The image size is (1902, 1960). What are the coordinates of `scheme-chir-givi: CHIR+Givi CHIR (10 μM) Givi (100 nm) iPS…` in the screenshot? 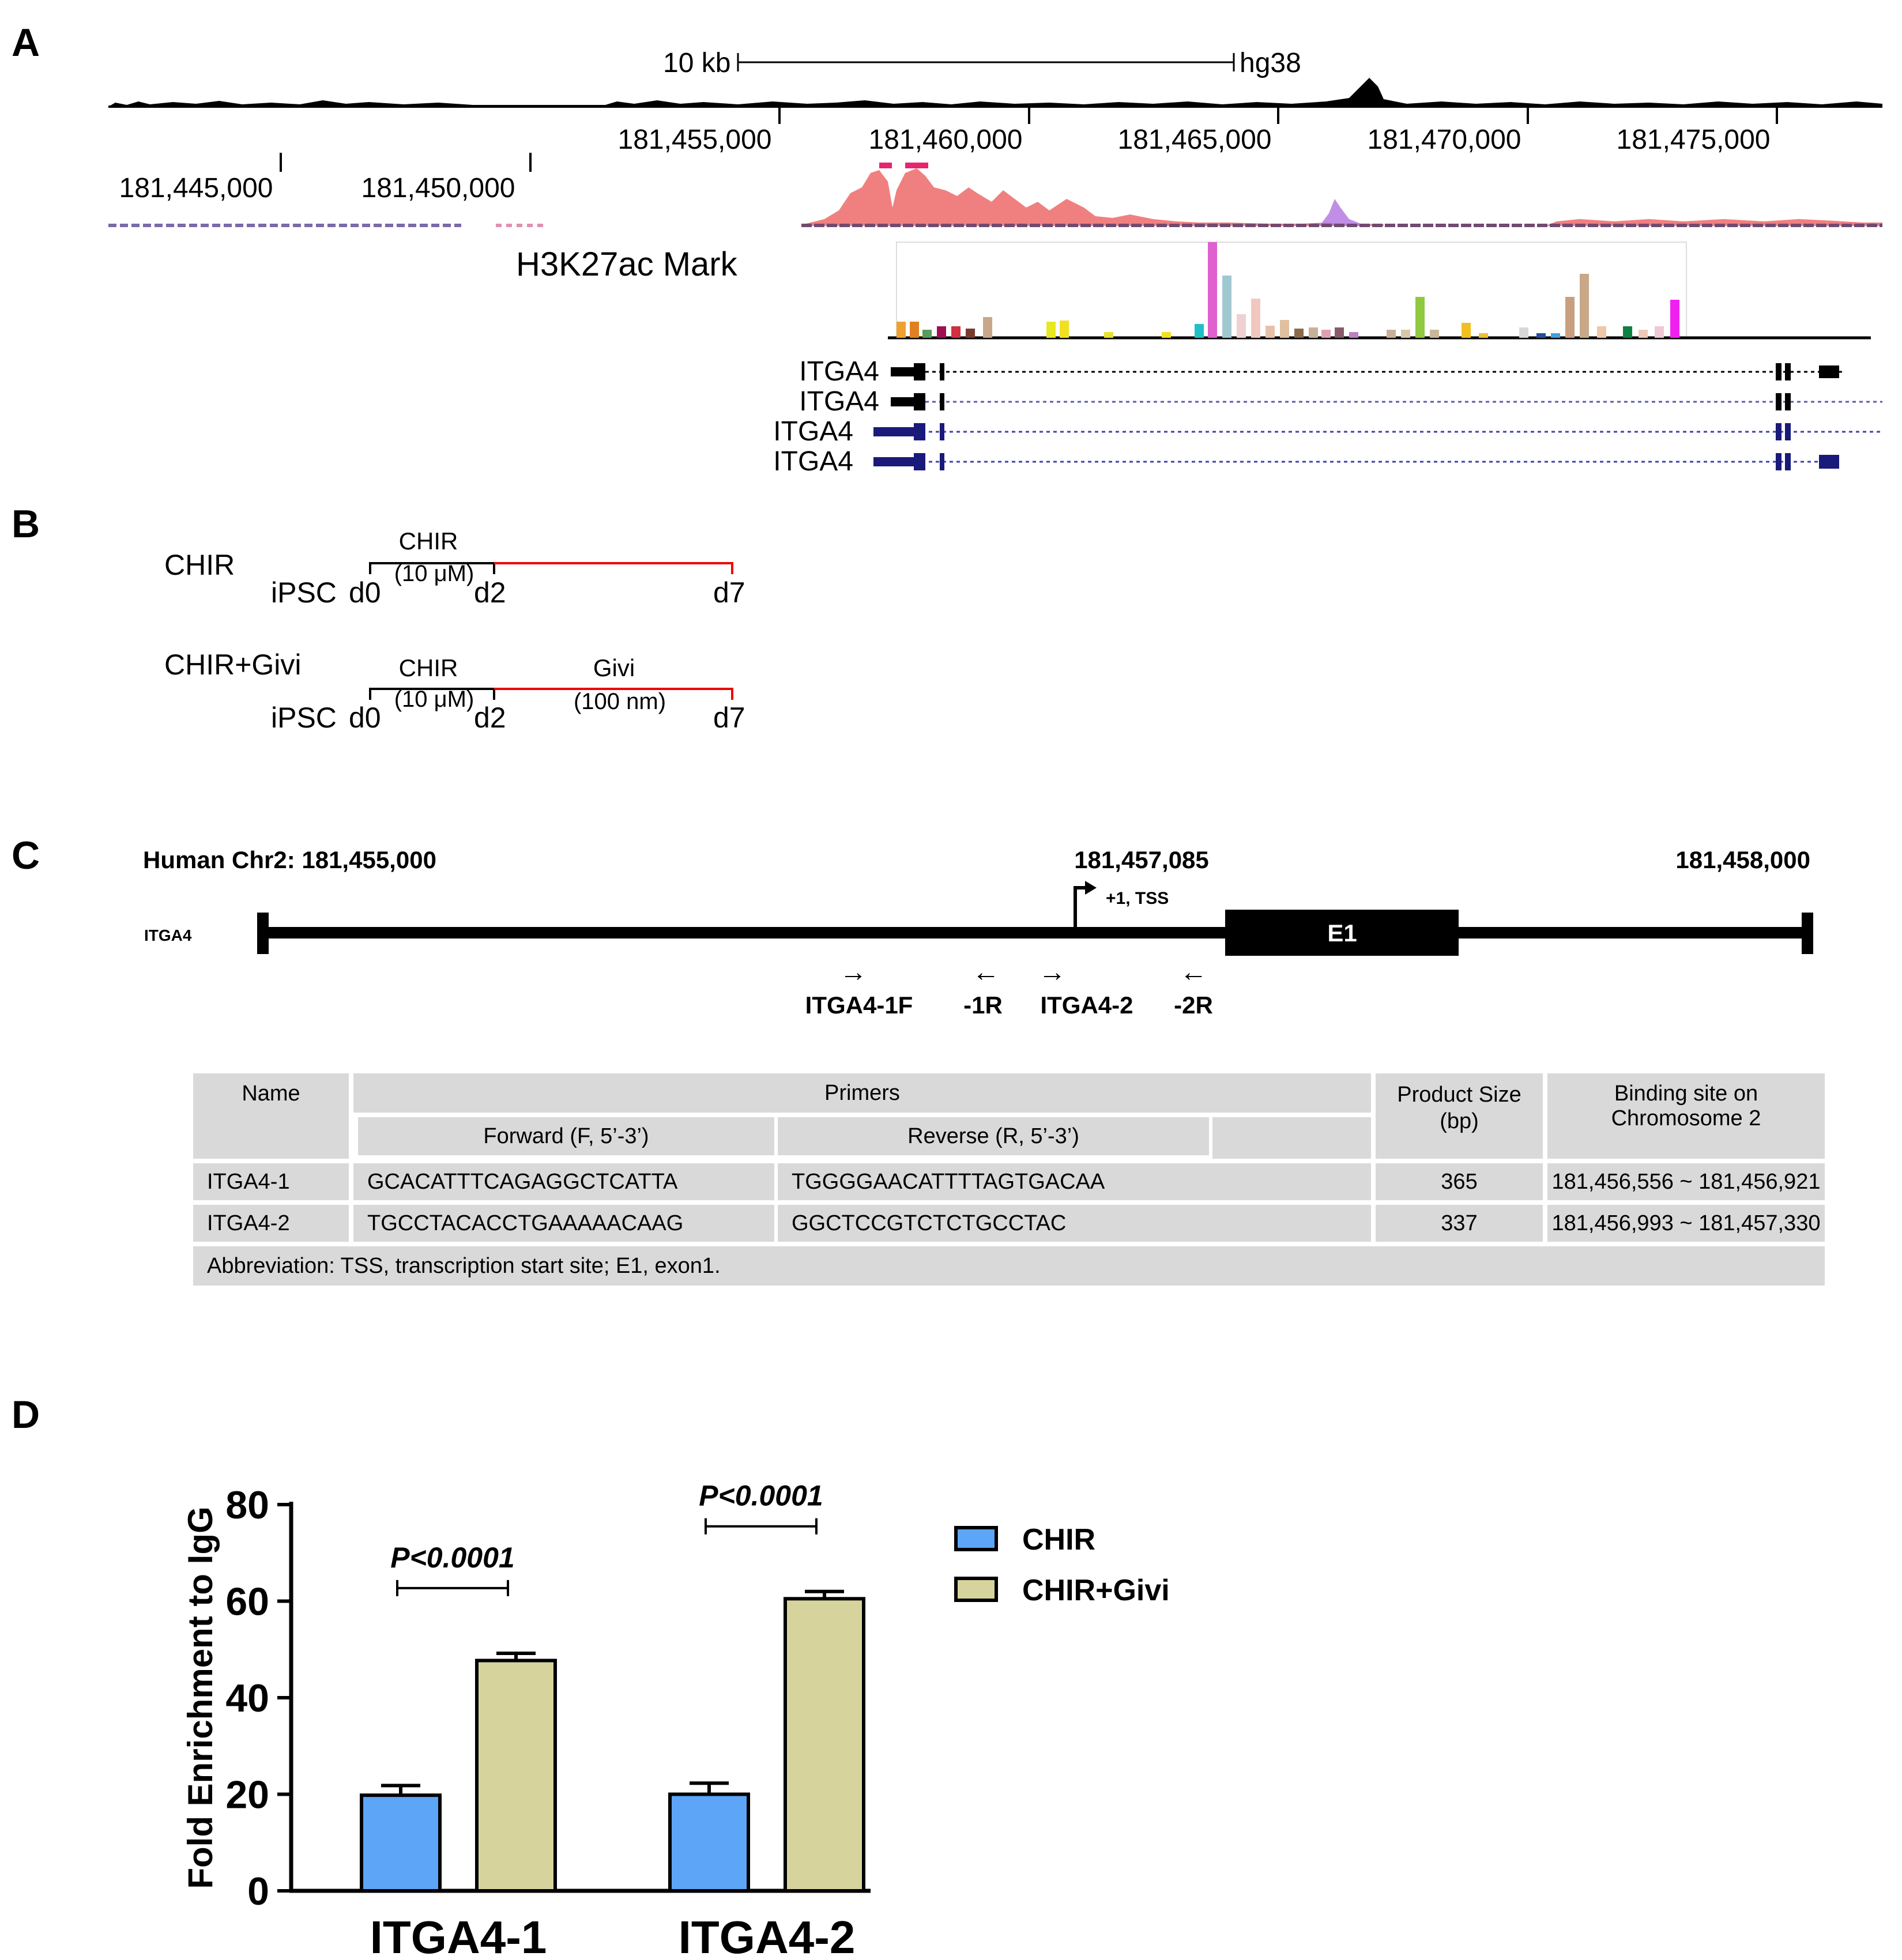 It's located at (454, 691).